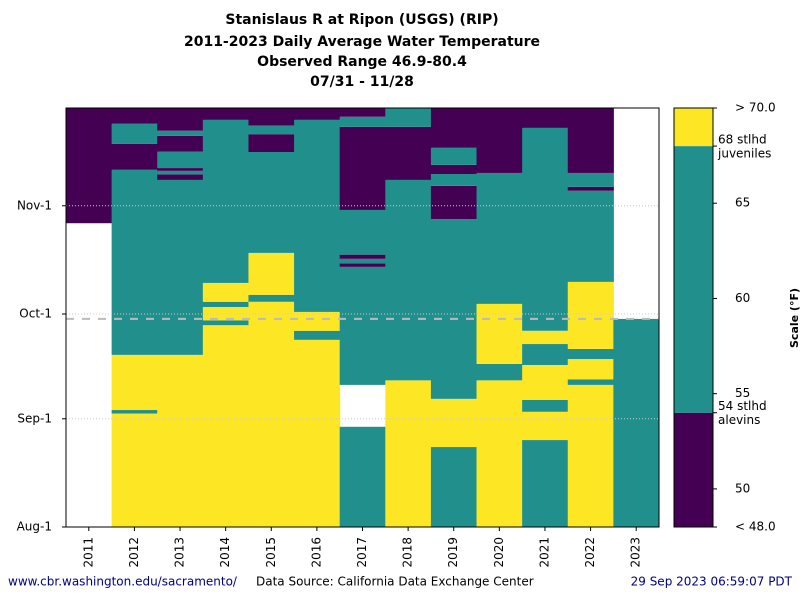 This screenshot has width=800, height=600. Describe the element at coordinates (742, 488) in the screenshot. I see `colorbar-tick-label: 50` at that location.